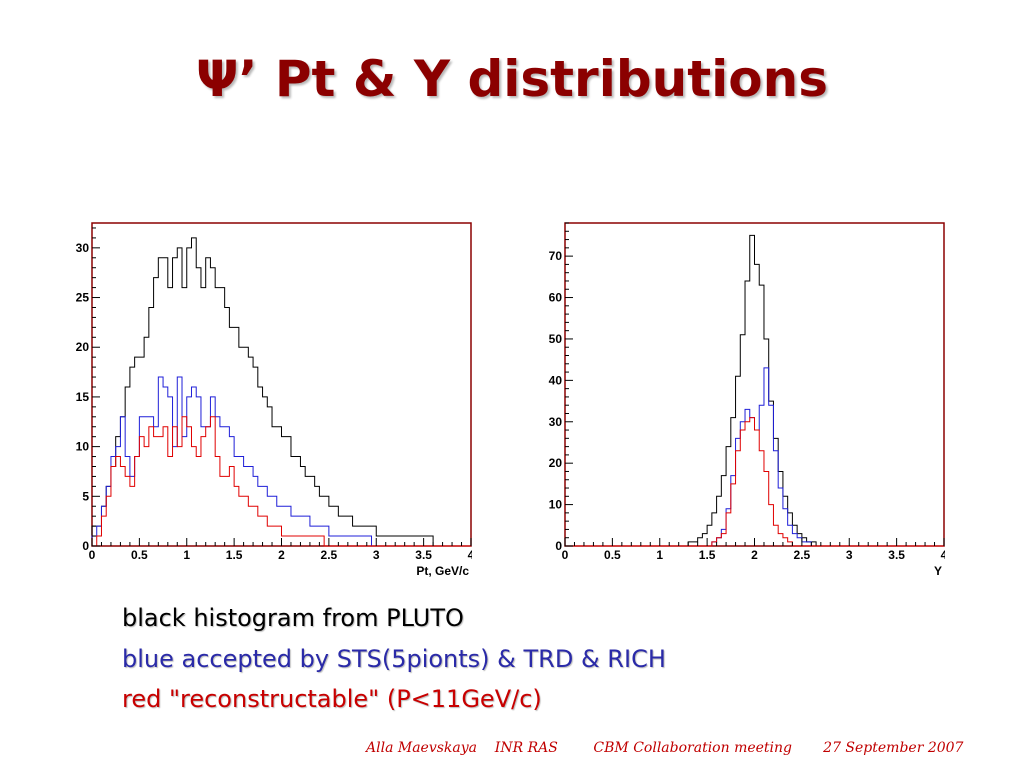 Image resolution: width=1024 pixels, height=768 pixels. What do you see at coordinates (83, 397) in the screenshot?
I see `y-tick-label: 15` at bounding box center [83, 397].